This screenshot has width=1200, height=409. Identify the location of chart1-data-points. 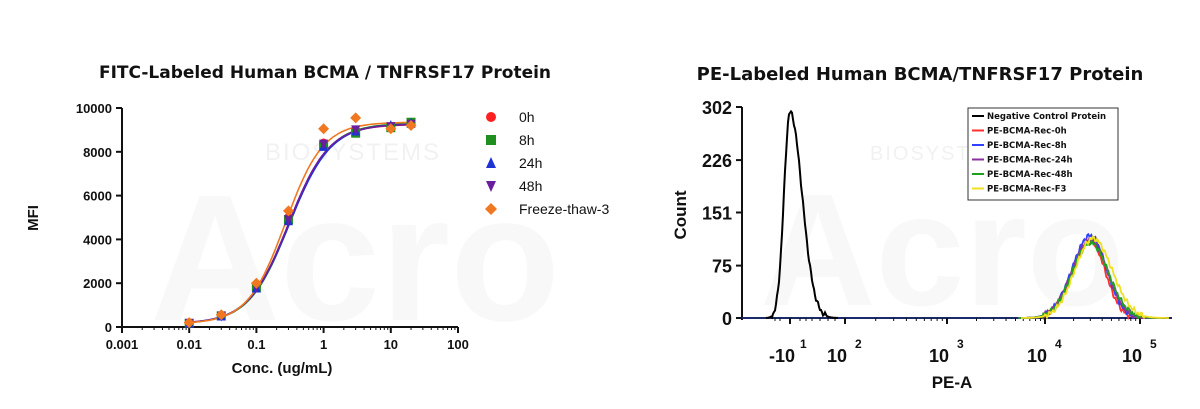
(300, 220).